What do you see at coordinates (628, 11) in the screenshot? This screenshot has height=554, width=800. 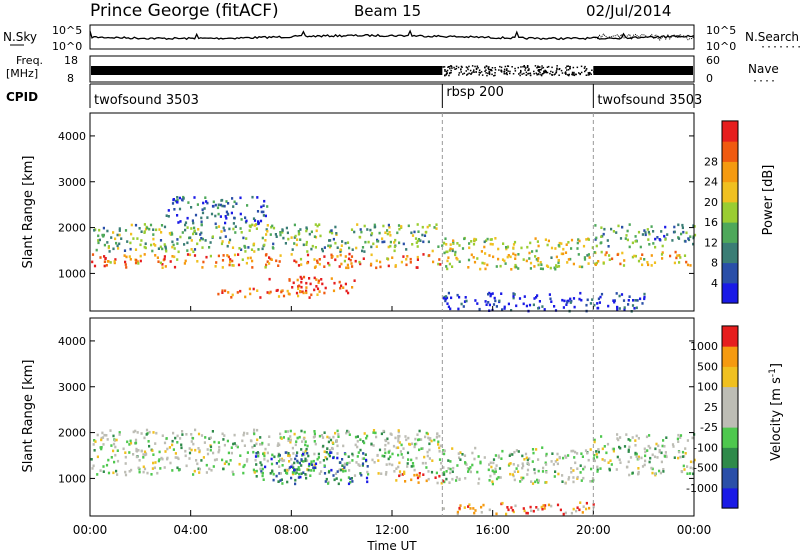 I see `date-label: 02/Jul/2014` at bounding box center [628, 11].